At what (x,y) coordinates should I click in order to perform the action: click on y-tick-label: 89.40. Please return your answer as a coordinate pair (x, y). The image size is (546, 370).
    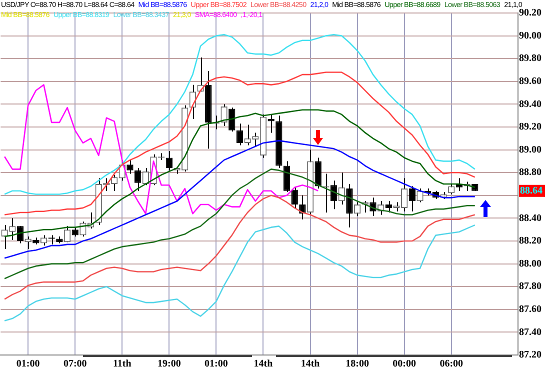
    Looking at the image, I should click on (530, 104).